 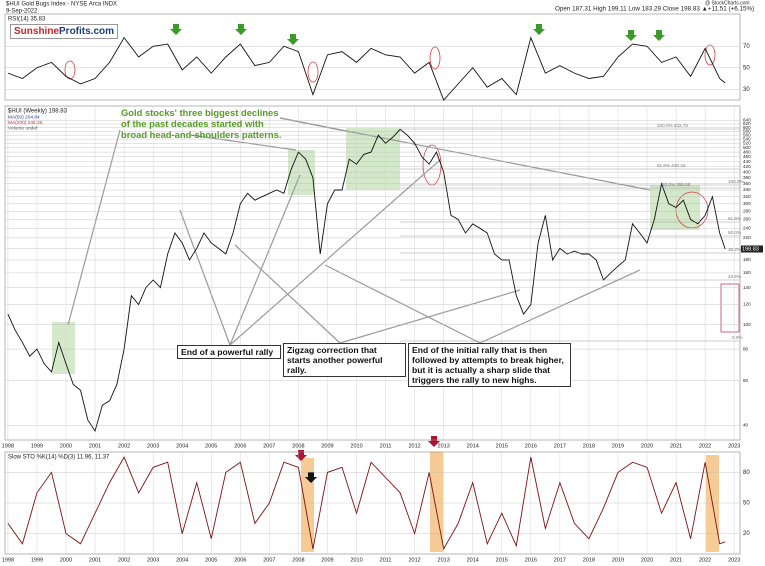 What do you see at coordinates (414, 446) in the screenshot?
I see `x-tick-label: 2012` at bounding box center [414, 446].